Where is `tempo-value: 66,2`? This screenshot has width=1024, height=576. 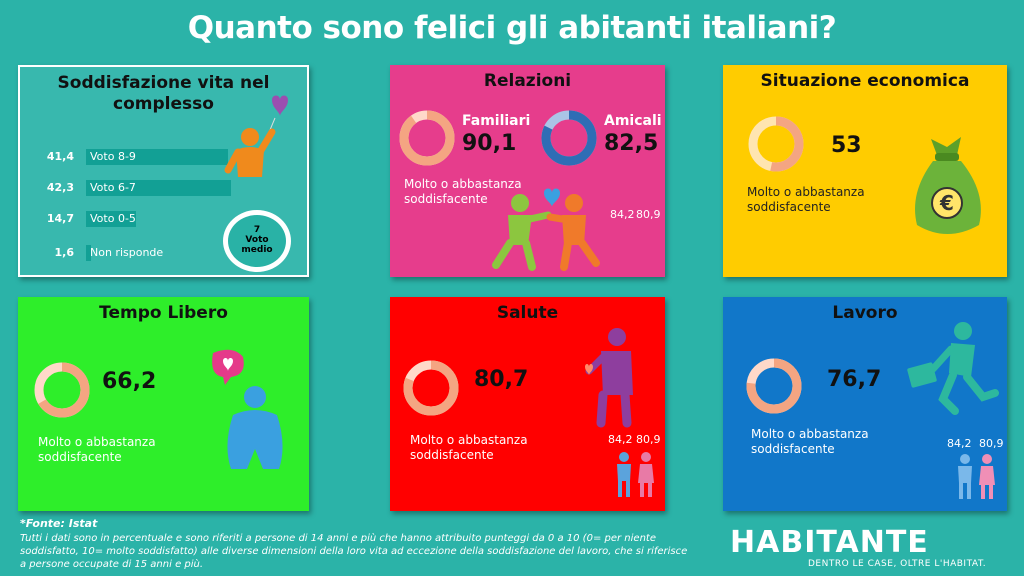
tempo-value: 66,2 is located at coordinates (129, 381).